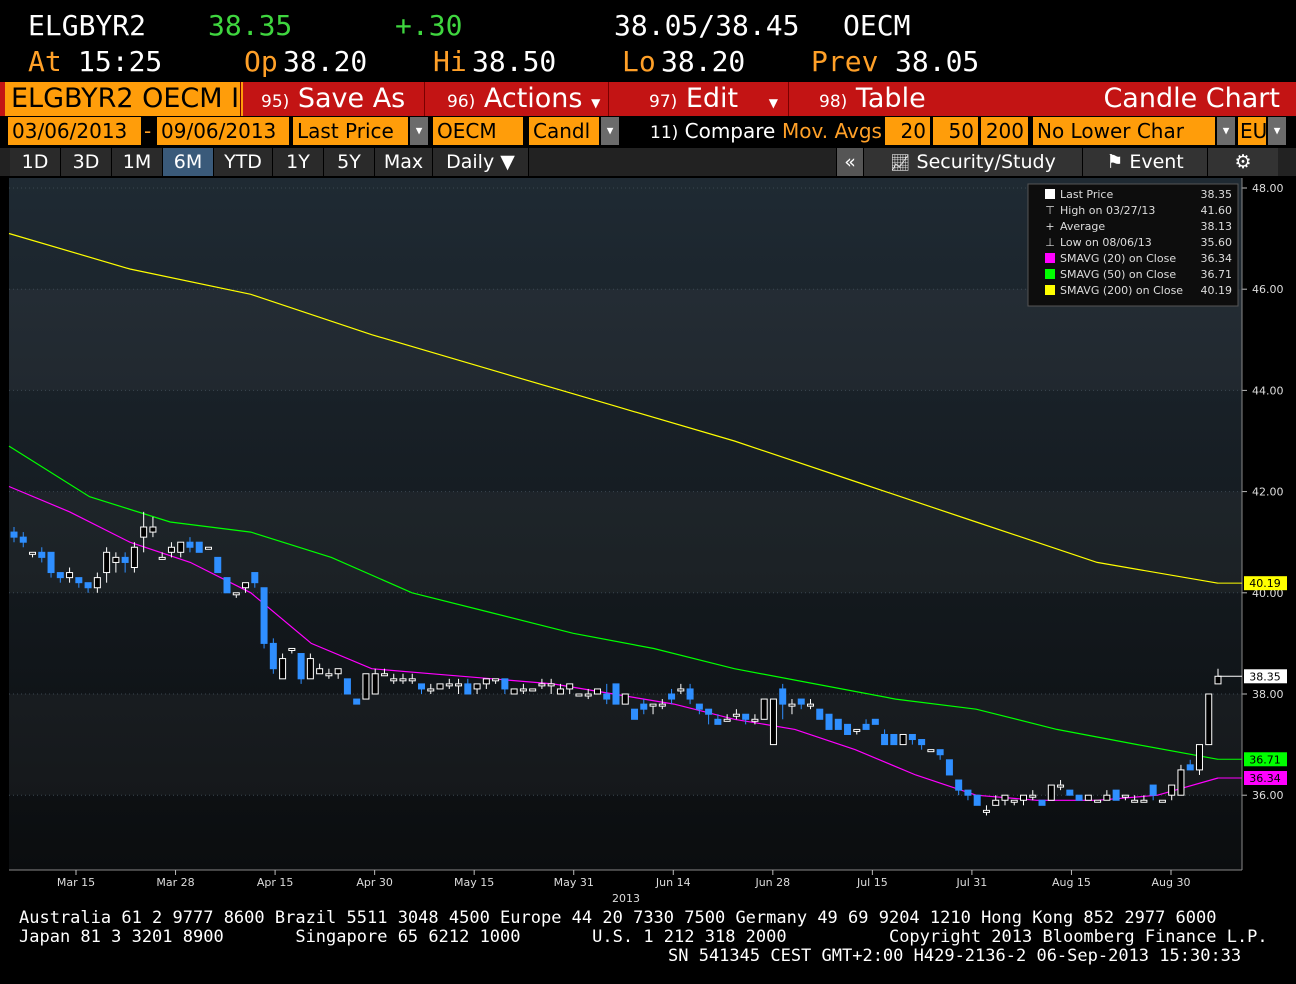 This screenshot has height=984, width=1296. What do you see at coordinates (849, 162) in the screenshot?
I see `collapse-button: «` at bounding box center [849, 162].